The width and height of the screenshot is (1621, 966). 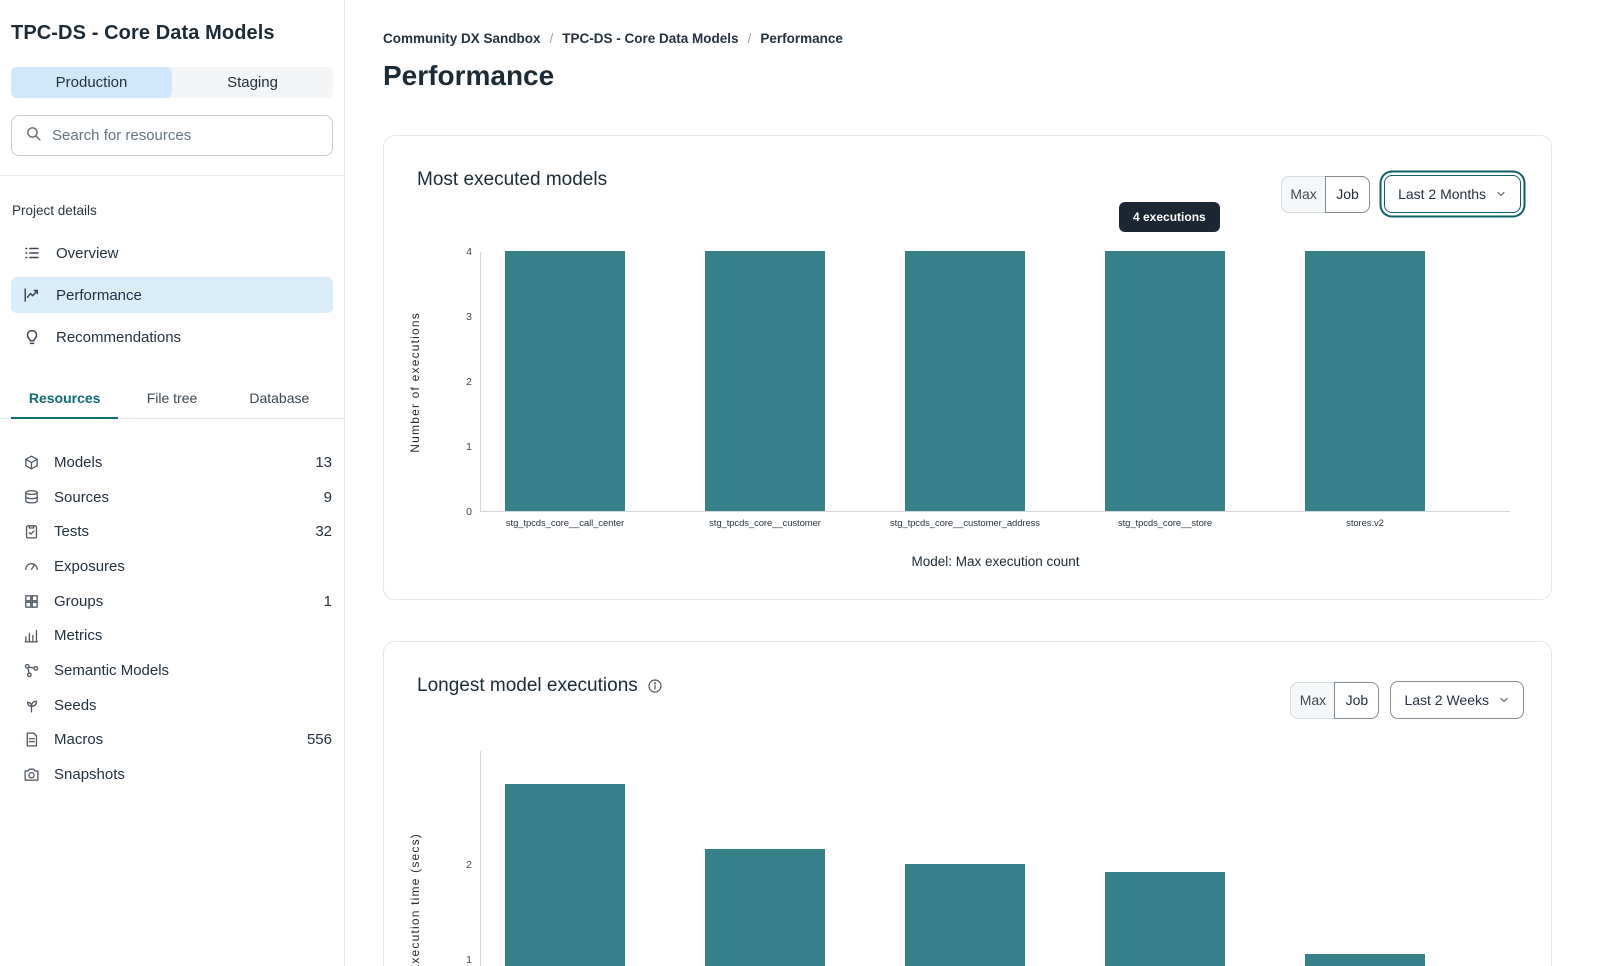 I want to click on bar-chart-icon, so click(x=31, y=635).